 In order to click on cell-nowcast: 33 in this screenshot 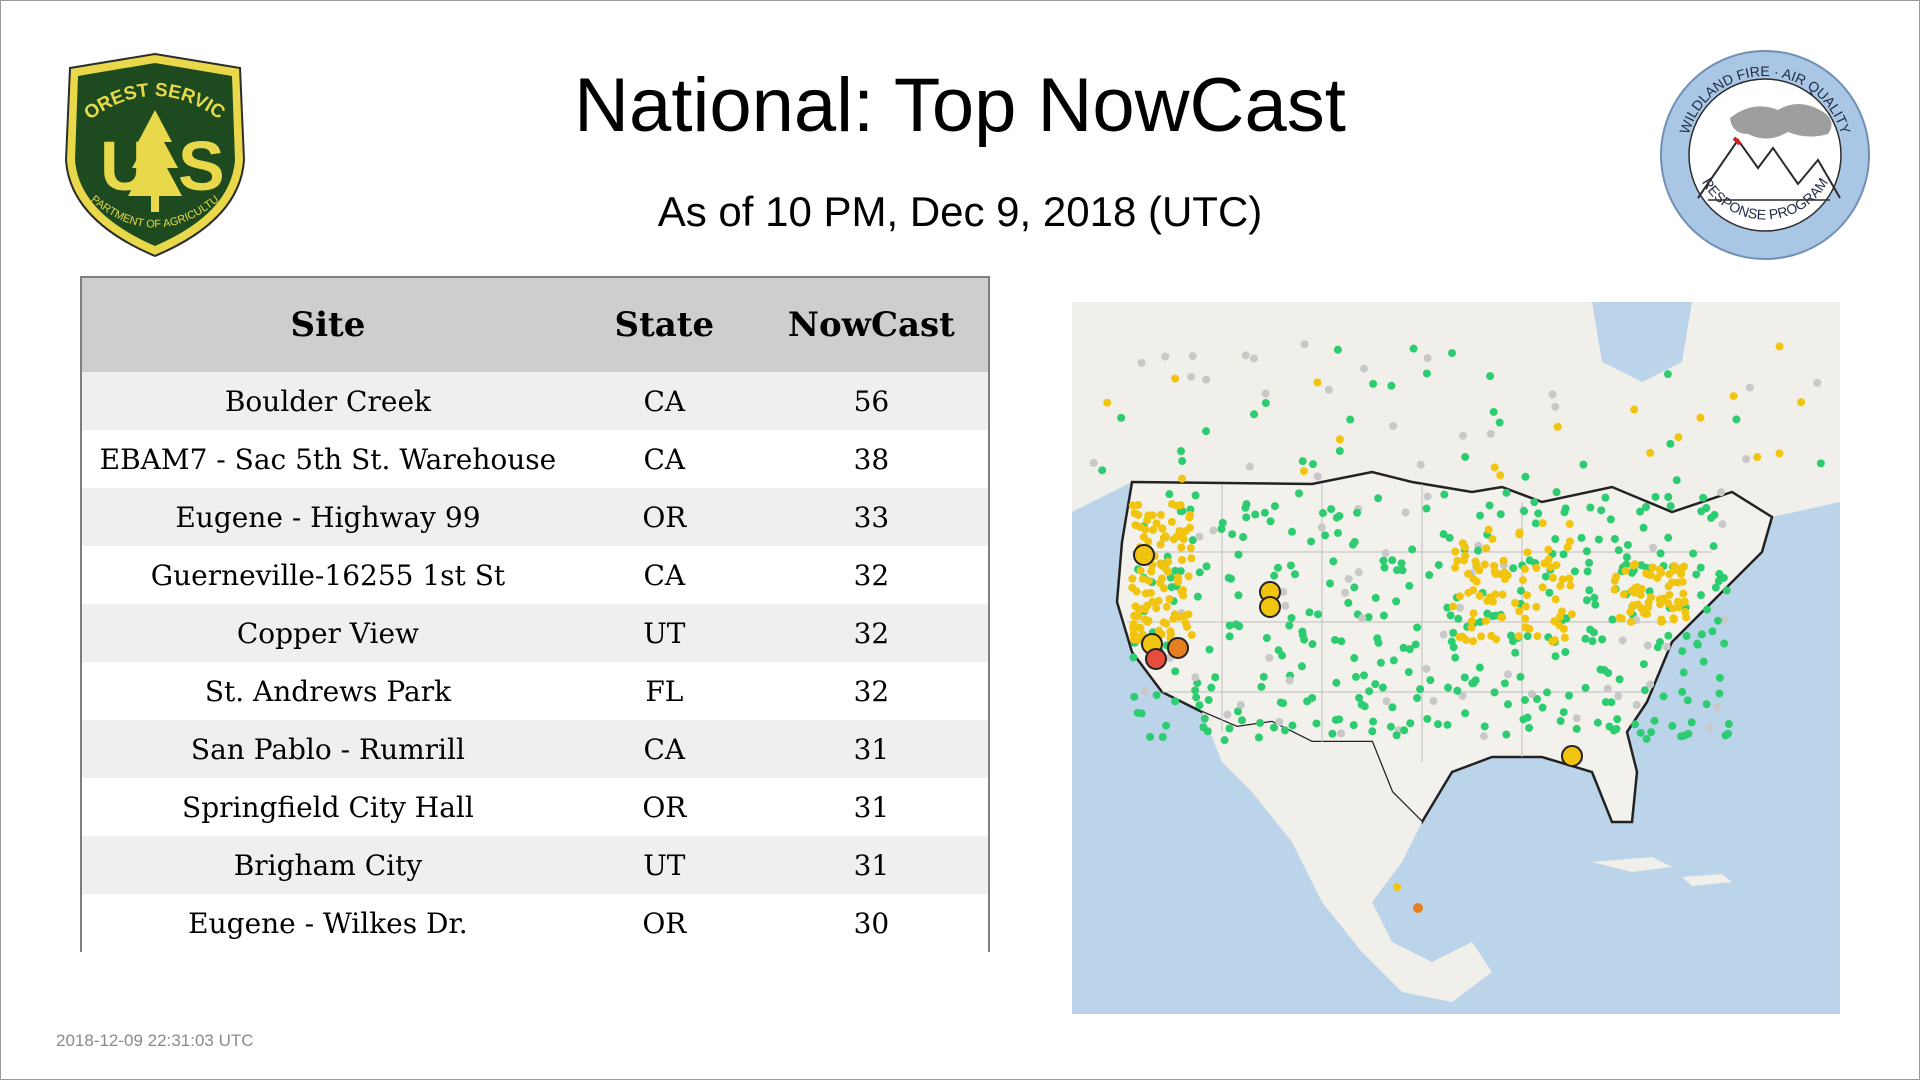, I will do `click(871, 517)`.